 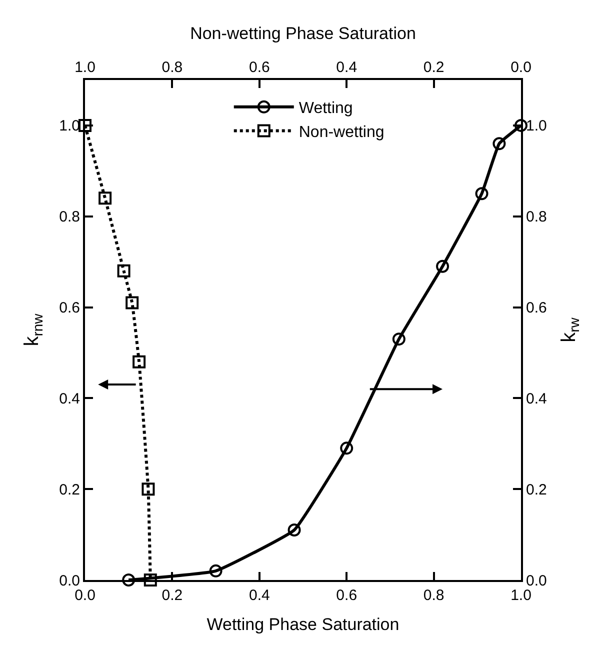 I want to click on y-tick-label: 0.6, so click(x=69, y=308).